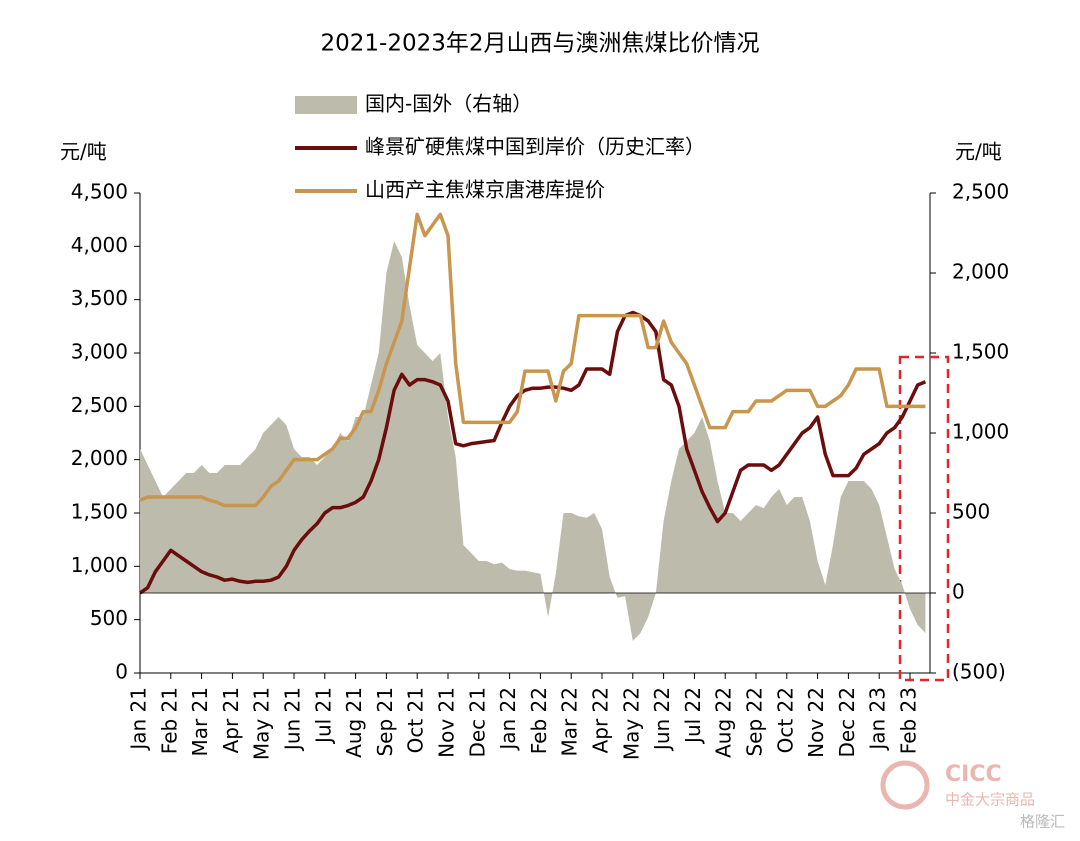 Image resolution: width=1080 pixels, height=841 pixels. Describe the element at coordinates (990, 800) in the screenshot. I see `watermark-text: 中金大宗商品` at that location.